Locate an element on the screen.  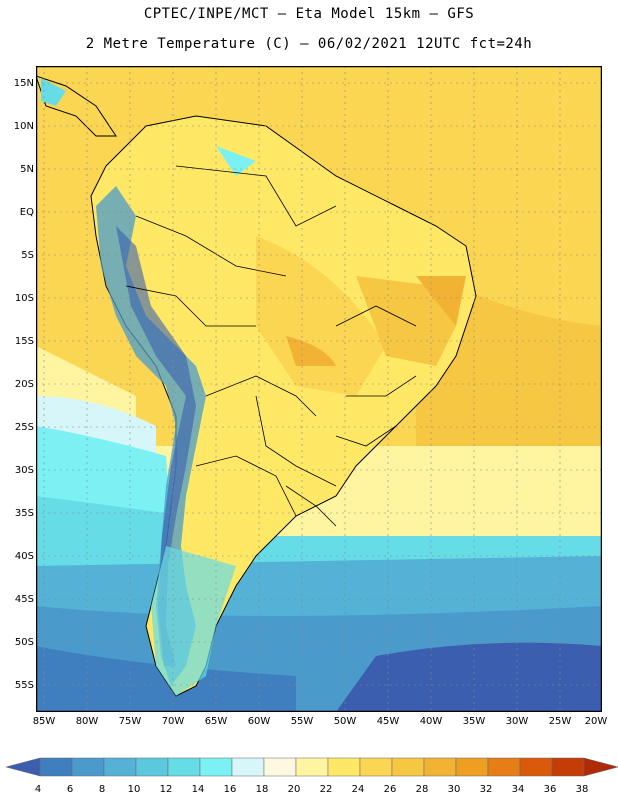
lat-label-50s: 50S is located at coordinates (24, 642).